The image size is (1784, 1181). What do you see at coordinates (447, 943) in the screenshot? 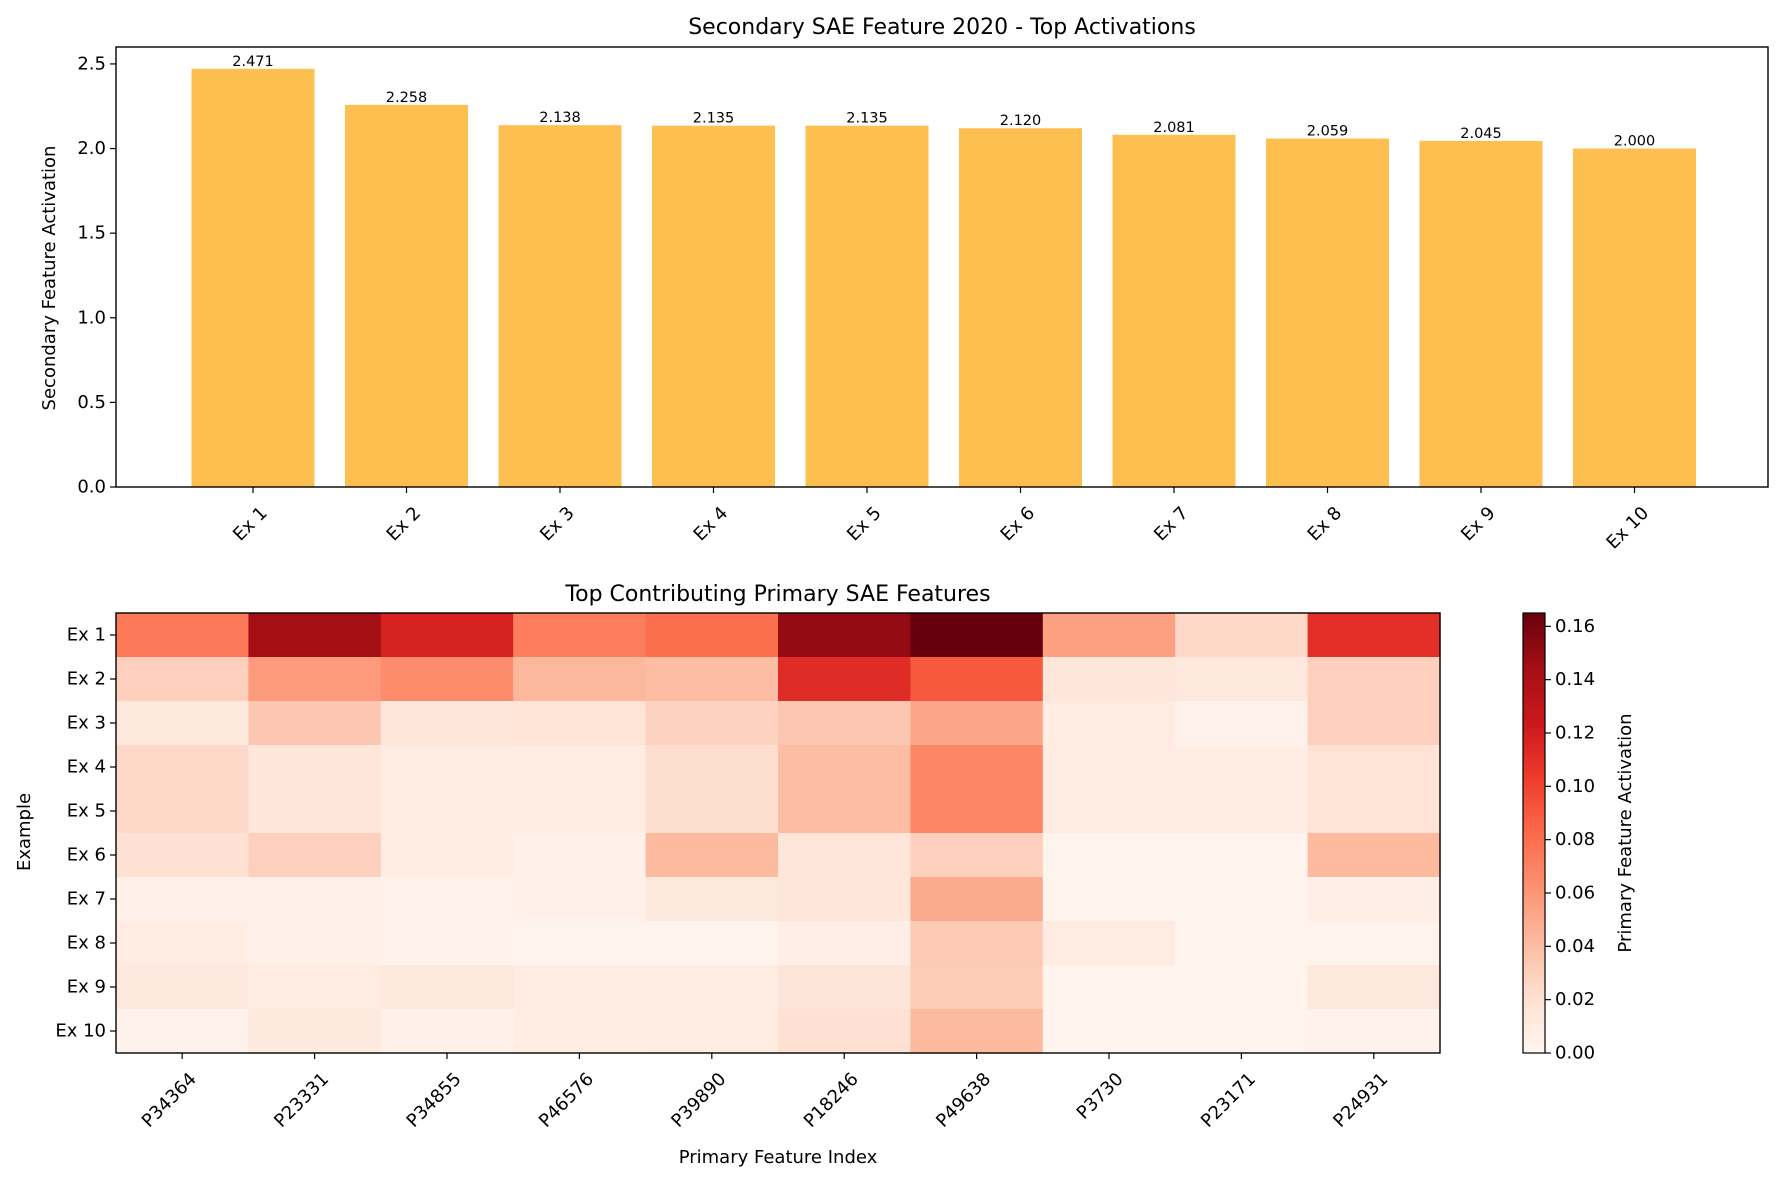
I see `heatmap-cell-r8-c3` at bounding box center [447, 943].